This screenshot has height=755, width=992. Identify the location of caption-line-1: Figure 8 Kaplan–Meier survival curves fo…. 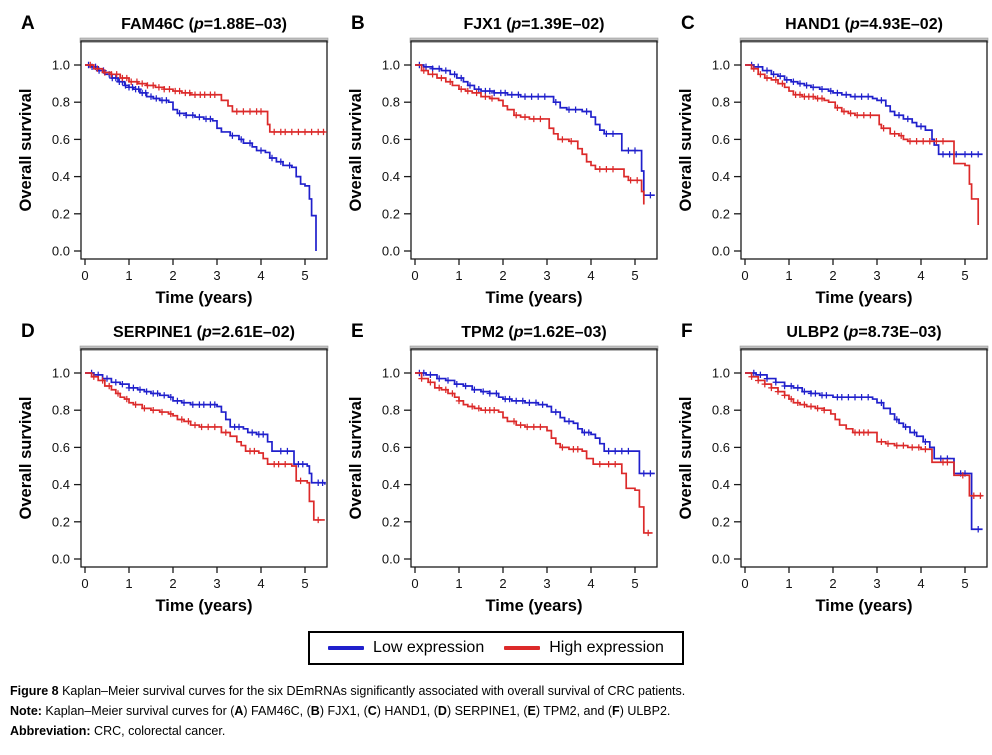
(501, 691).